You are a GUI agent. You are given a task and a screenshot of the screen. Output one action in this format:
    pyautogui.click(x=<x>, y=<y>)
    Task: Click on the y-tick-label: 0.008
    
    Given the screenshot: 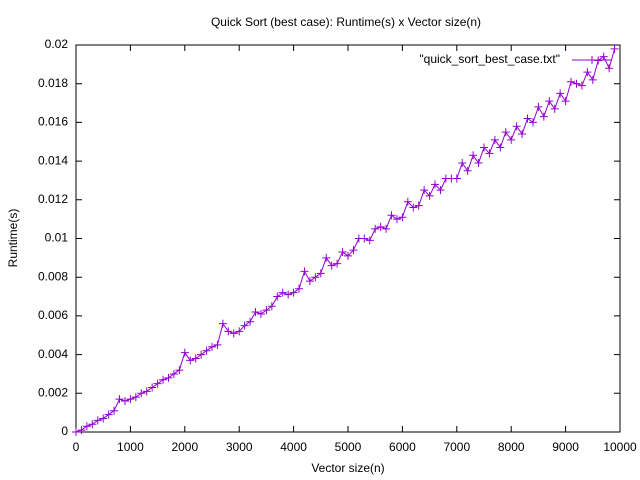 What is the action you would take?
    pyautogui.click(x=53, y=276)
    